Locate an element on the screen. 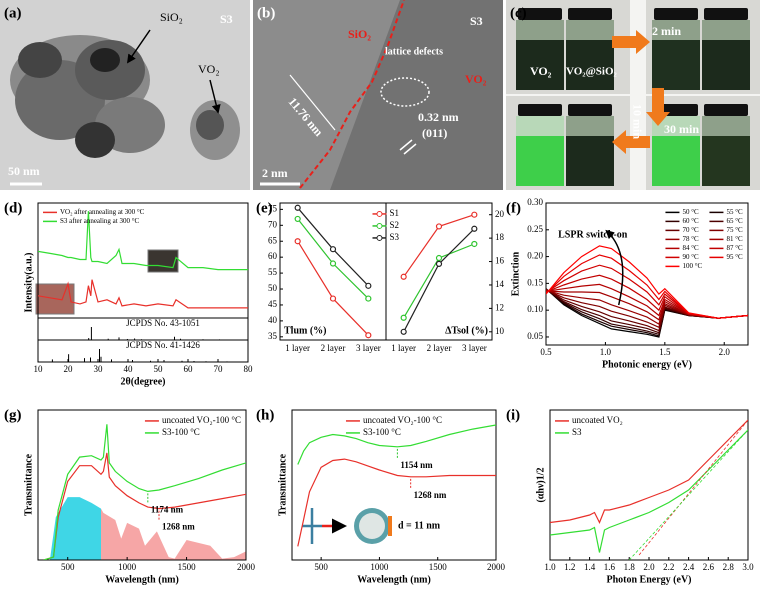 The height and width of the screenshot is (591, 760). x-axis-label: Wavelength (nm) is located at coordinates (394, 579).